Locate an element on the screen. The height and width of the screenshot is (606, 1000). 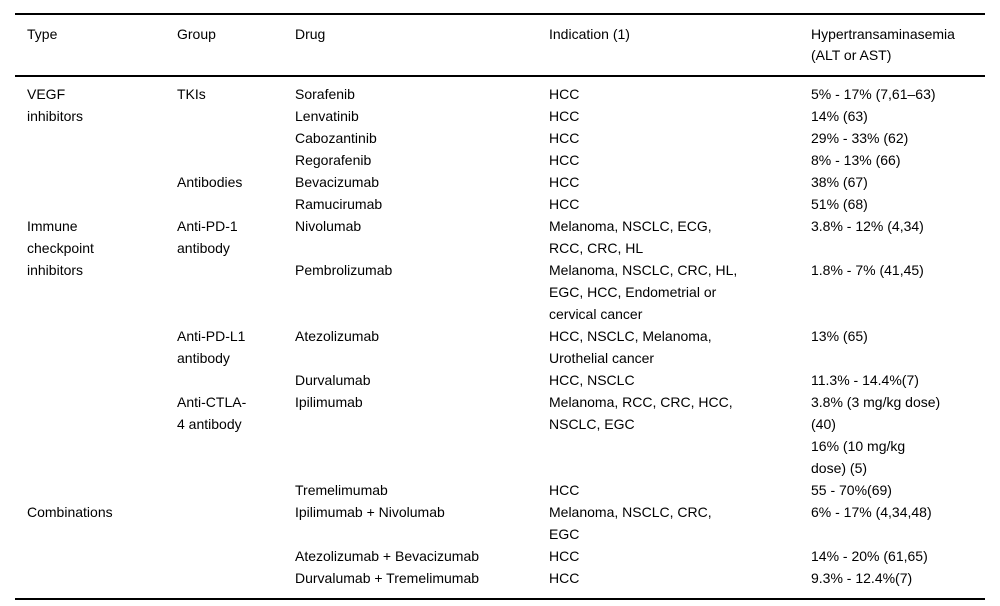
column-header-indication: Indication (1) is located at coordinates (668, 45).